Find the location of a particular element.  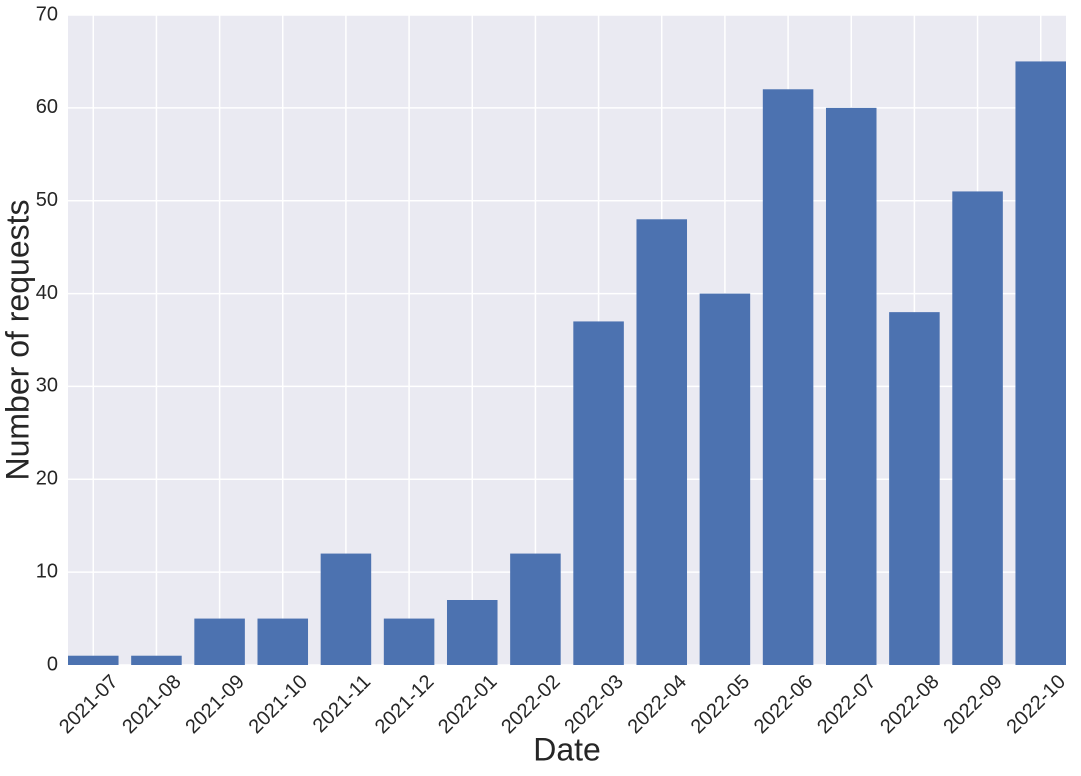

x-tick-label: 2022-04 is located at coordinates (657, 704).